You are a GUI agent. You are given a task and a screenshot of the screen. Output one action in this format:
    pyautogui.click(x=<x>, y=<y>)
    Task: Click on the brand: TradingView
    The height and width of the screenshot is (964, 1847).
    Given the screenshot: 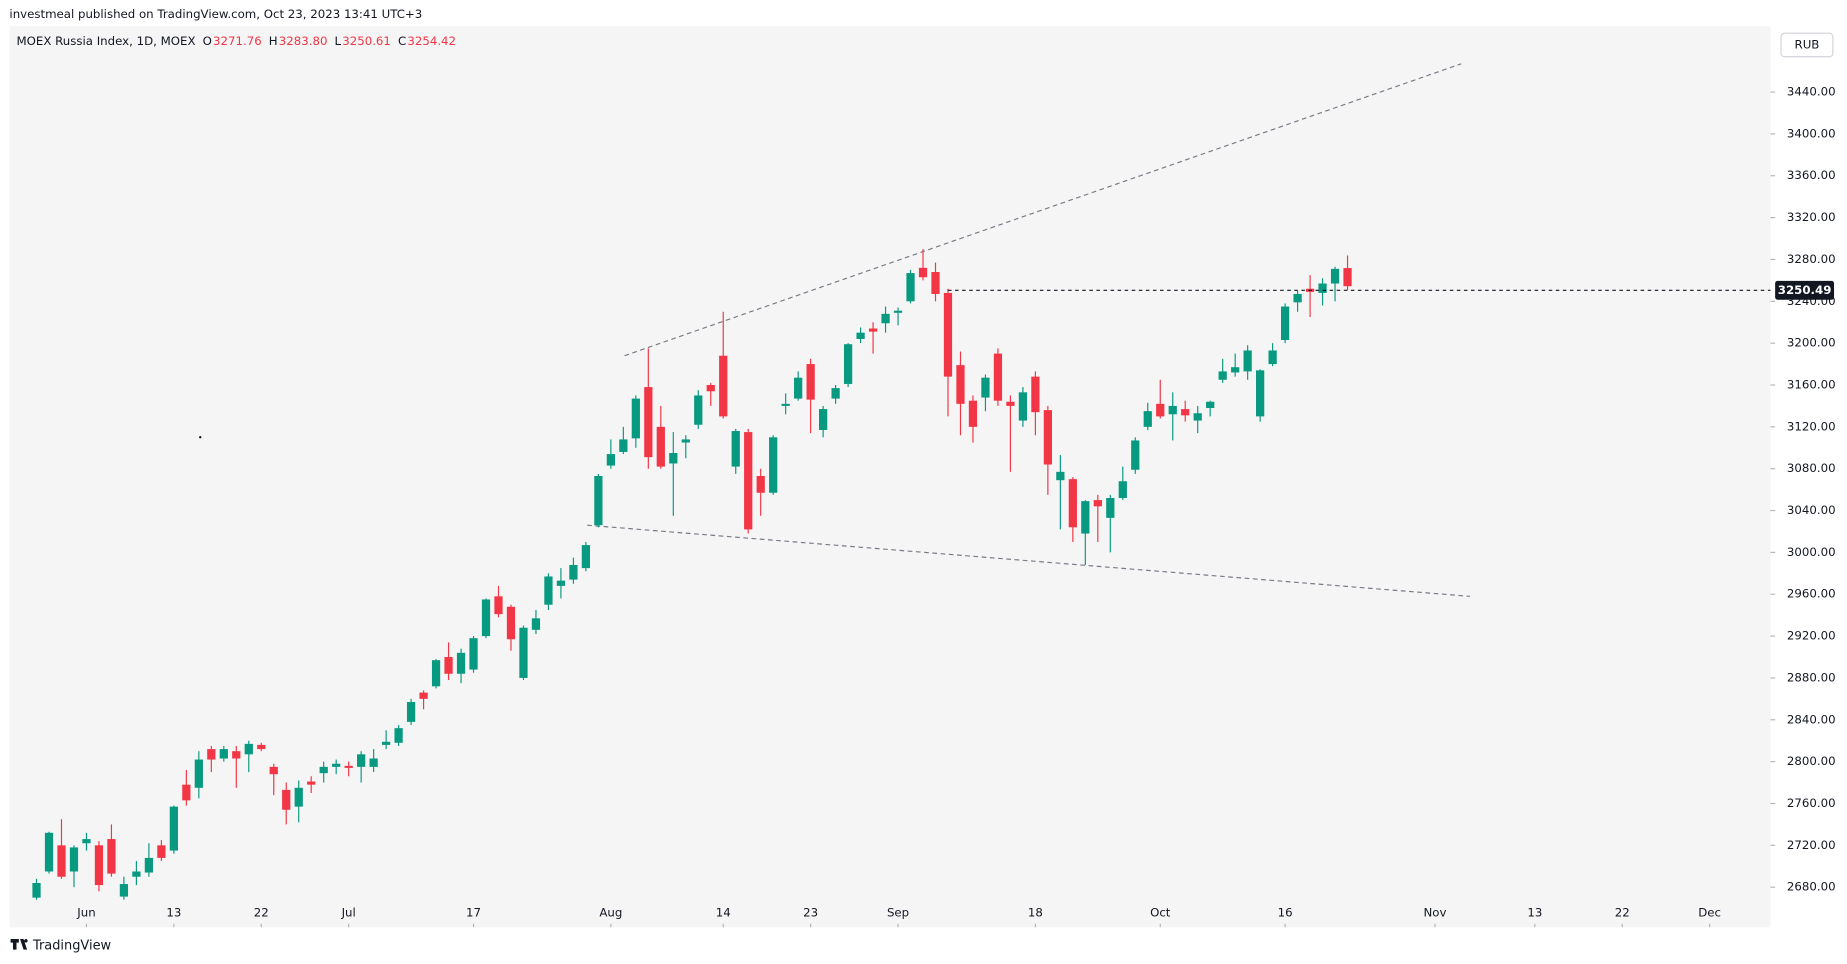 What is the action you would take?
    pyautogui.click(x=72, y=946)
    